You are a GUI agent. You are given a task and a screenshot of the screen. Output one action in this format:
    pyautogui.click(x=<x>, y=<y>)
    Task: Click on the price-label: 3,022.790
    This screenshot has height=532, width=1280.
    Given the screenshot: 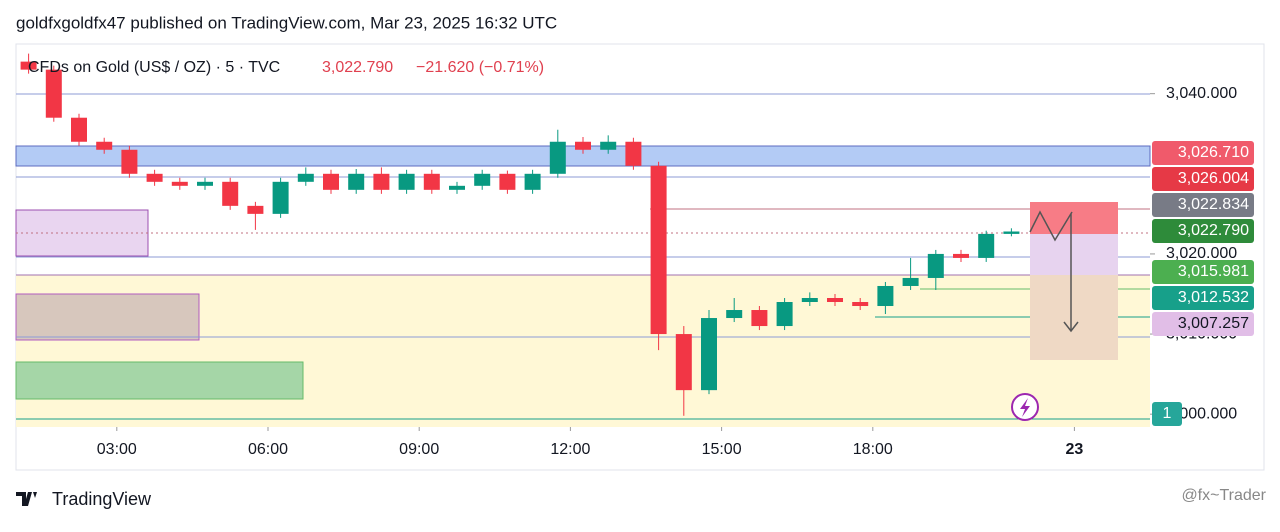 What is the action you would take?
    pyautogui.click(x=1213, y=230)
    